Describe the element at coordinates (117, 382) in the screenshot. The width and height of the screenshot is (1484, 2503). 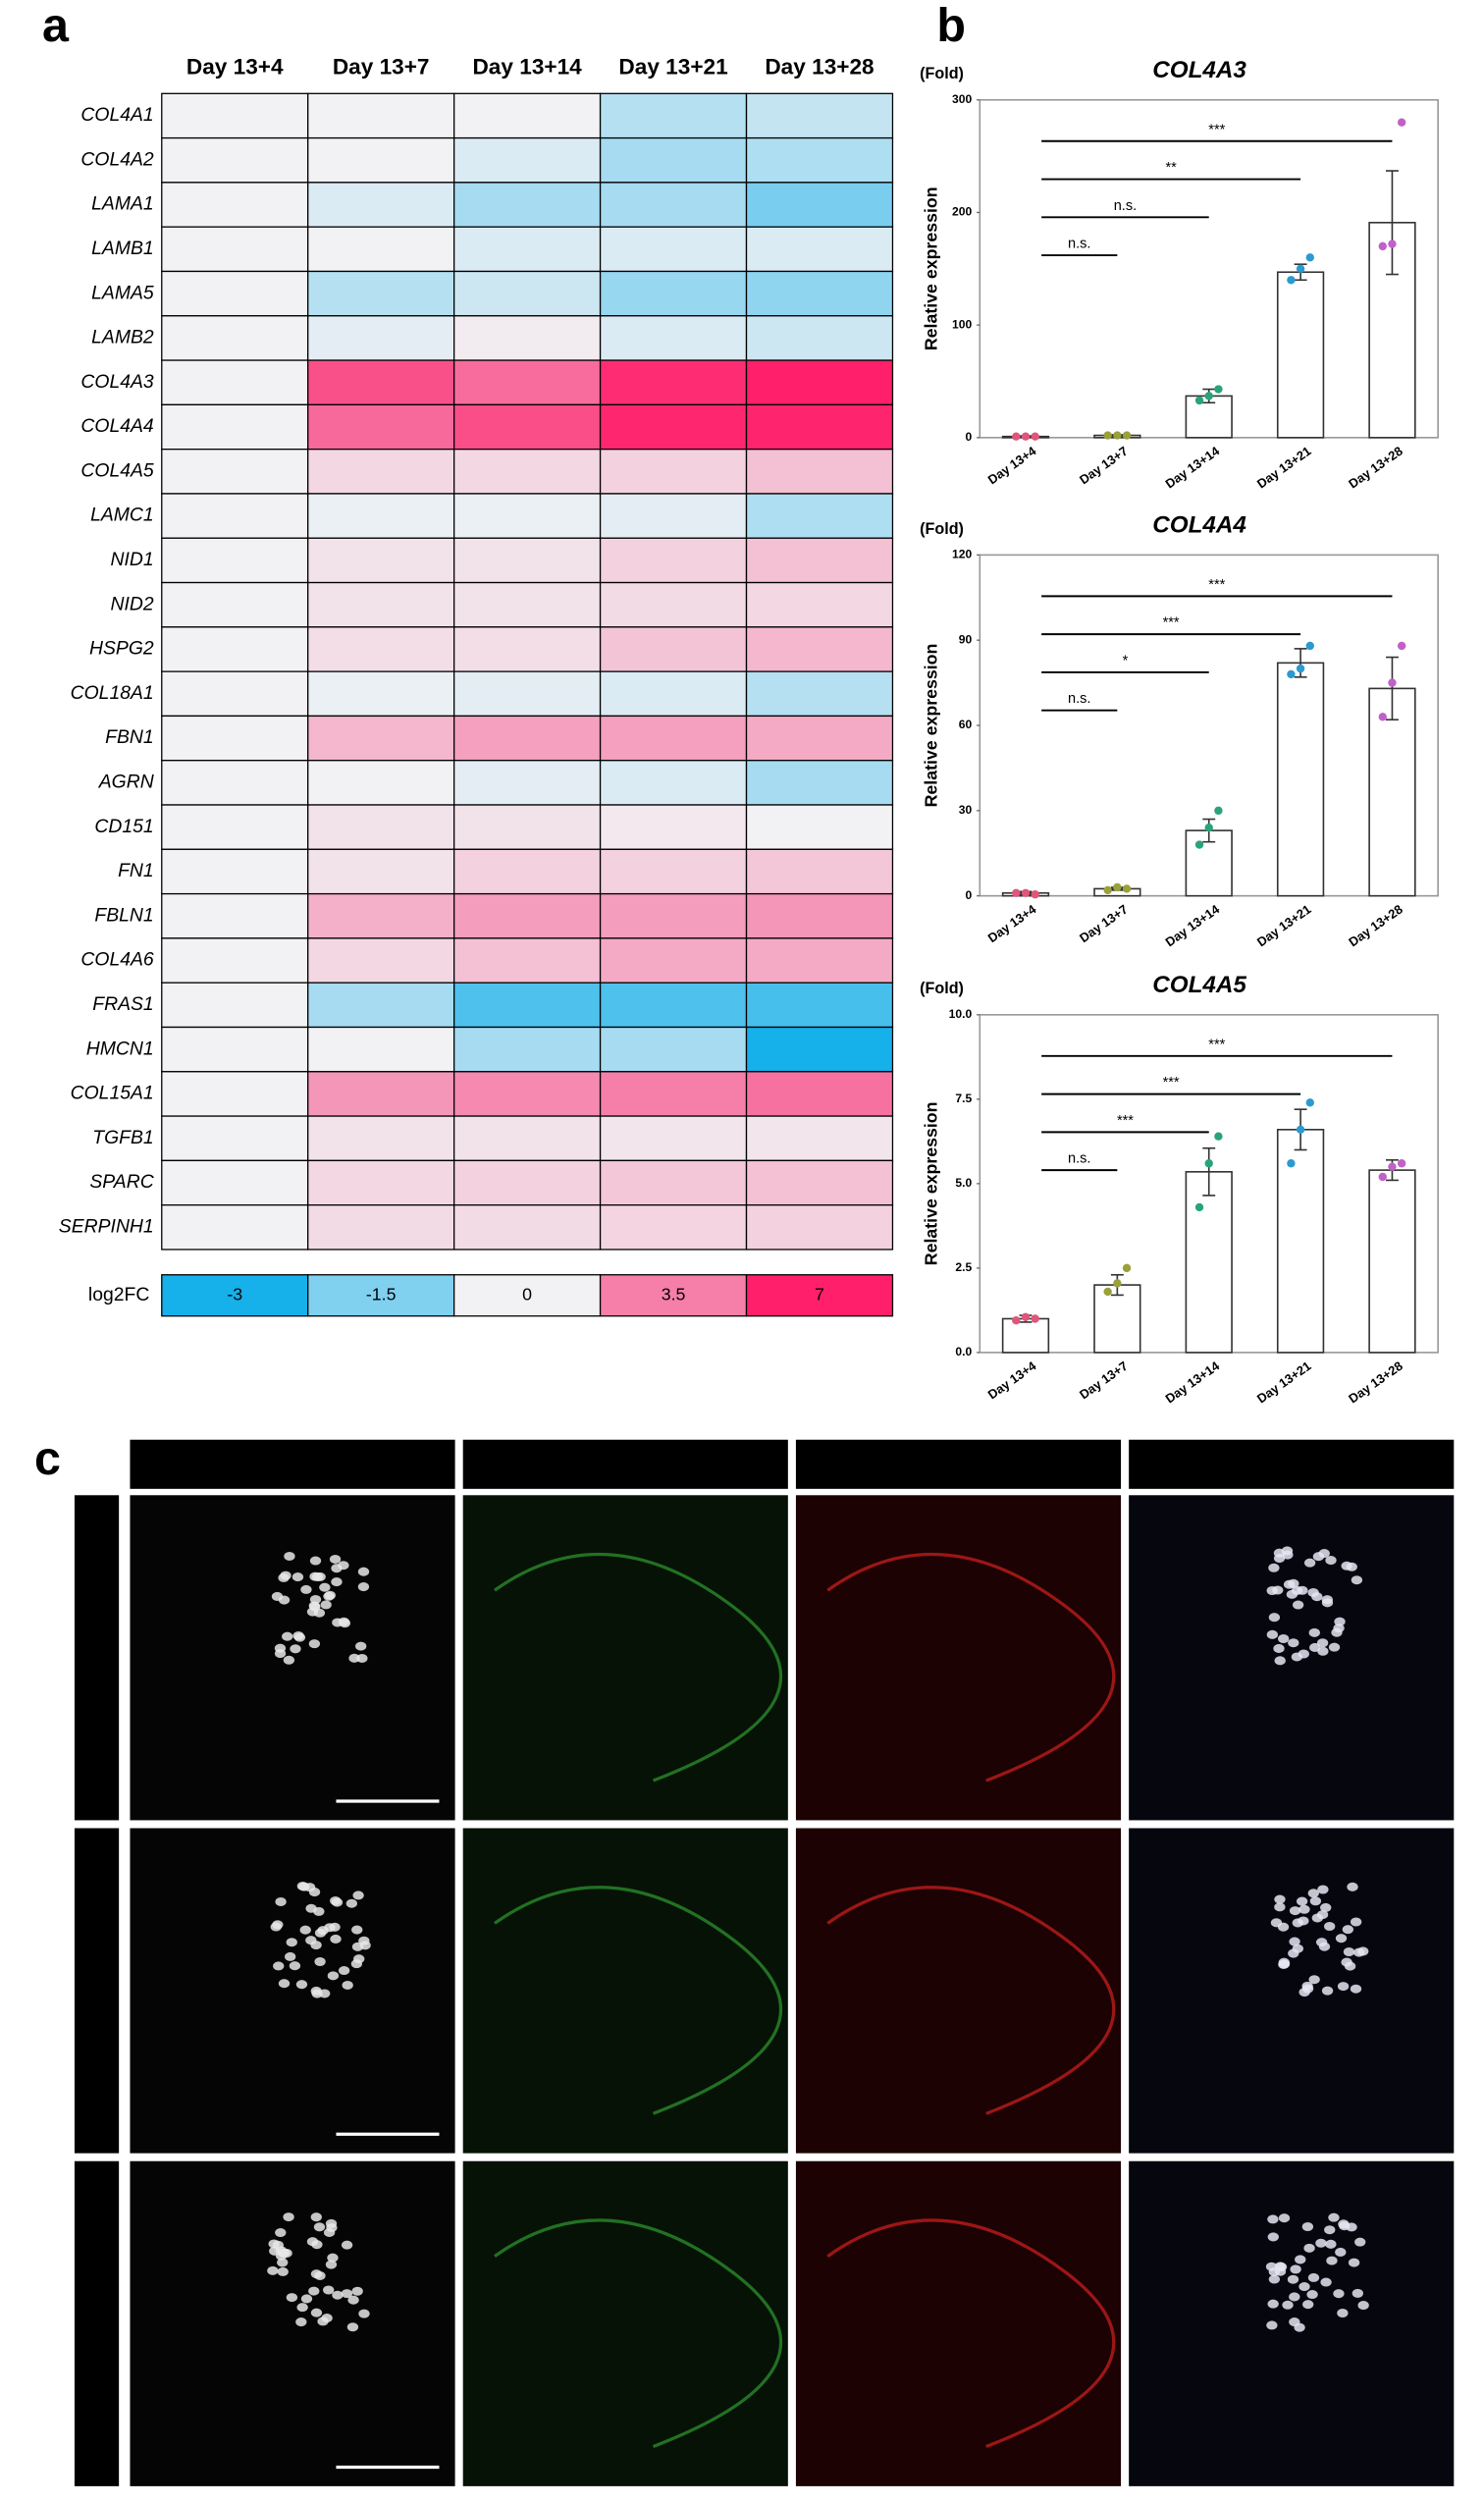
I see `row-label: COL4A3` at that location.